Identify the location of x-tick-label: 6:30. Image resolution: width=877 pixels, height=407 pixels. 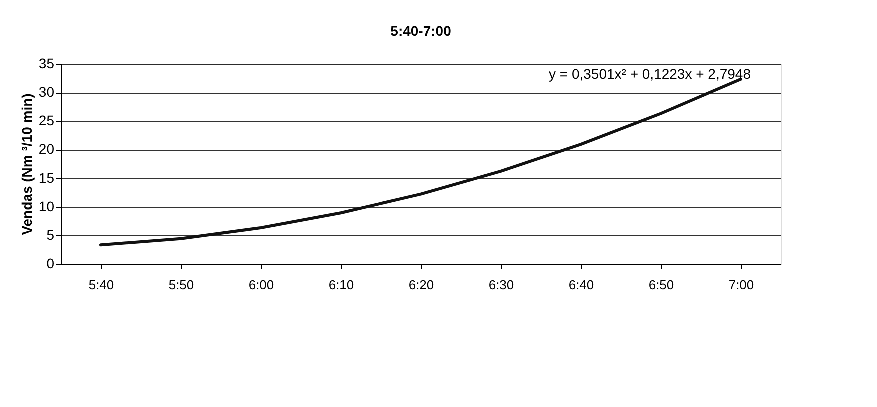
(501, 285).